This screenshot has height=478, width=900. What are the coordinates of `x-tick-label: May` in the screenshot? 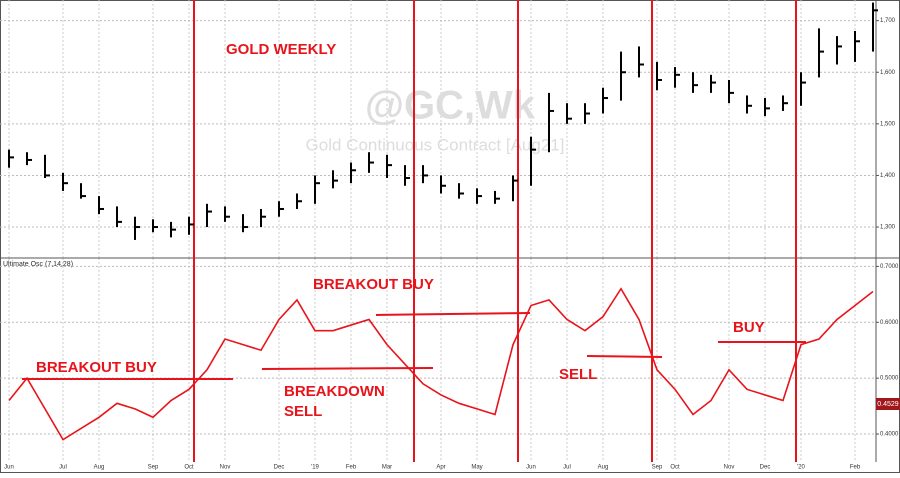 It's located at (476, 468).